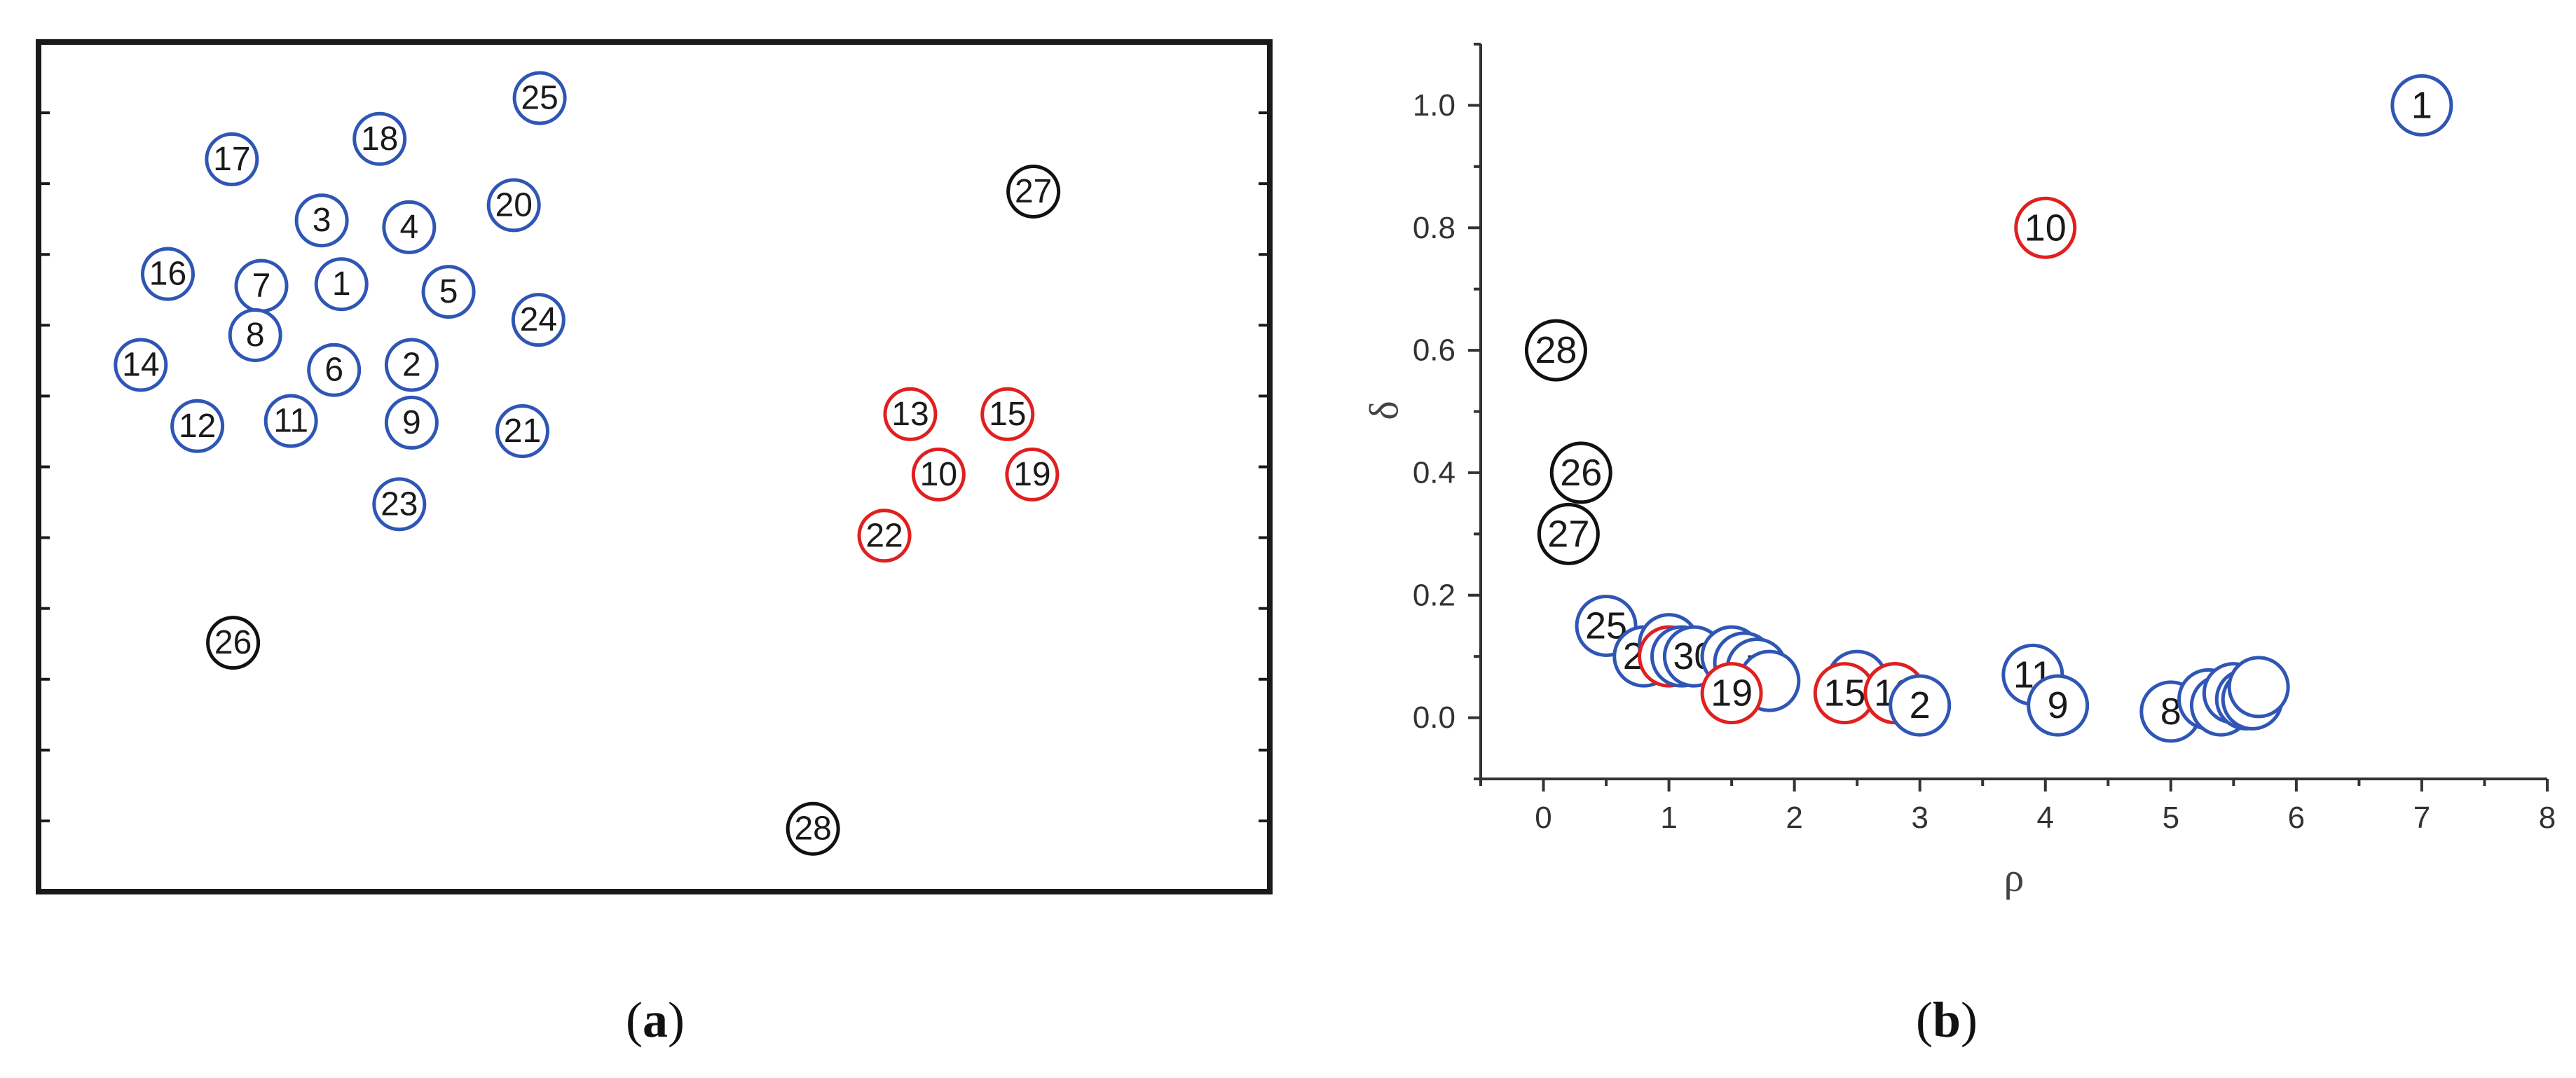 This screenshot has height=1078, width=2576. What do you see at coordinates (656, 1020) in the screenshot?
I see `panel-a-caption: (a)` at bounding box center [656, 1020].